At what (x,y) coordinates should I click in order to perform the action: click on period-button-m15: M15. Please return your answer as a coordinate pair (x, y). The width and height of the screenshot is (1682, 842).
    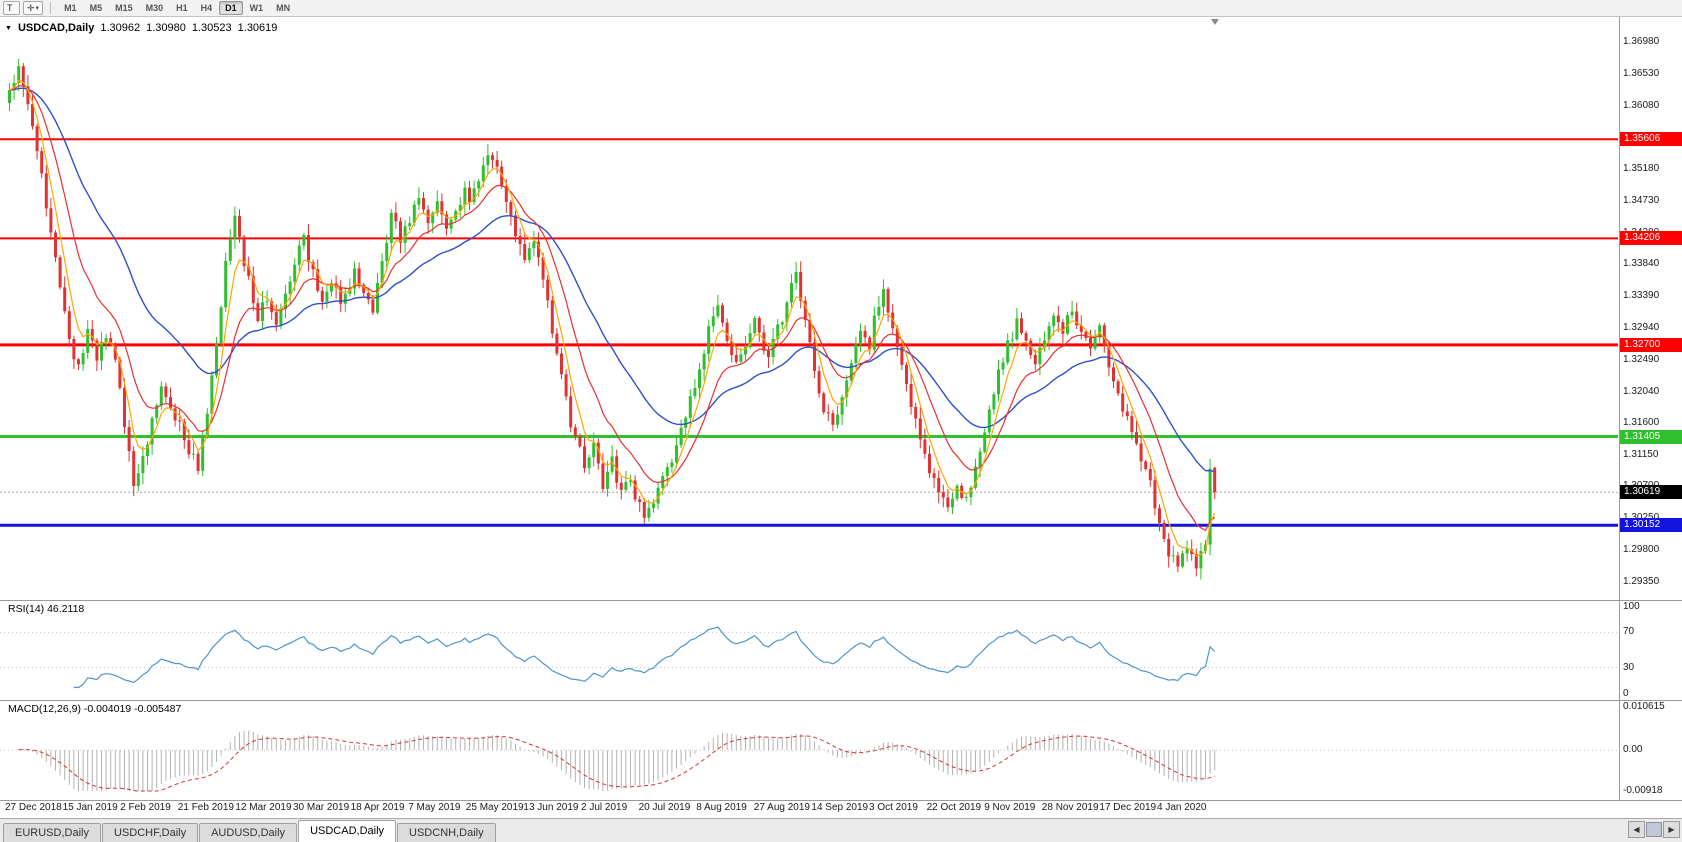
    Looking at the image, I should click on (124, 8).